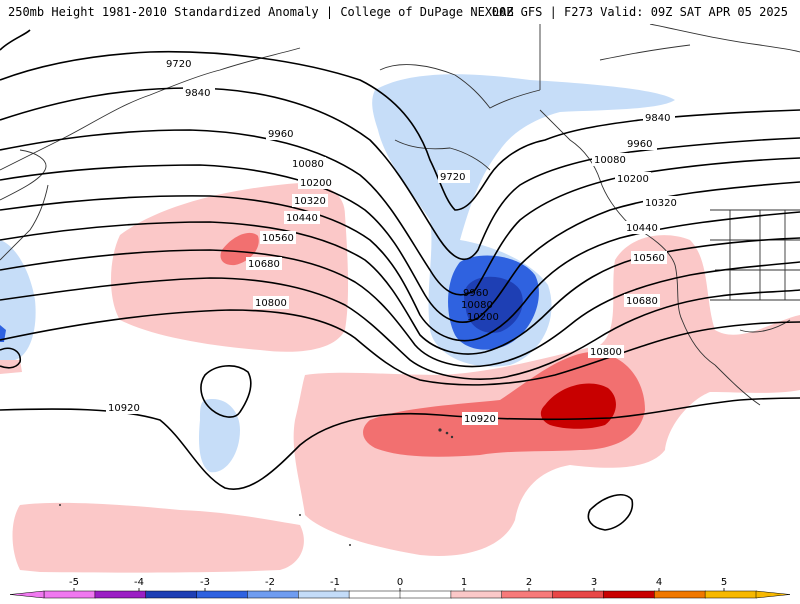 The width and height of the screenshot is (800, 604). Describe the element at coordinates (649, 258) in the screenshot. I see `contour-label-10560-east: 10560` at that location.